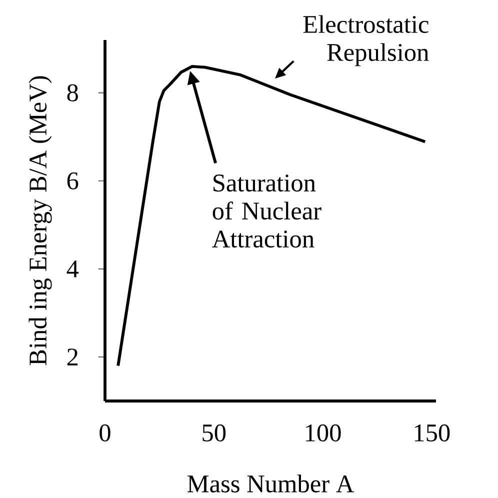 The image size is (498, 498). What do you see at coordinates (366, 40) in the screenshot?
I see `annotation: Electrostatic Repulsion` at bounding box center [366, 40].